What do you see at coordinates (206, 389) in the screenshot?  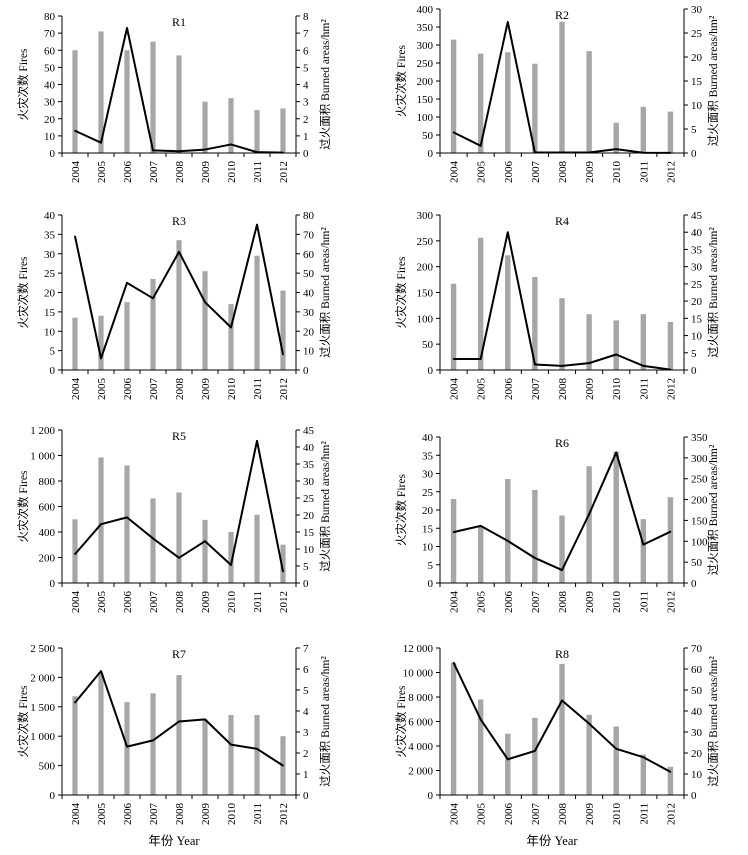 I see `chart-3-xtick-label: 2009` at bounding box center [206, 389].